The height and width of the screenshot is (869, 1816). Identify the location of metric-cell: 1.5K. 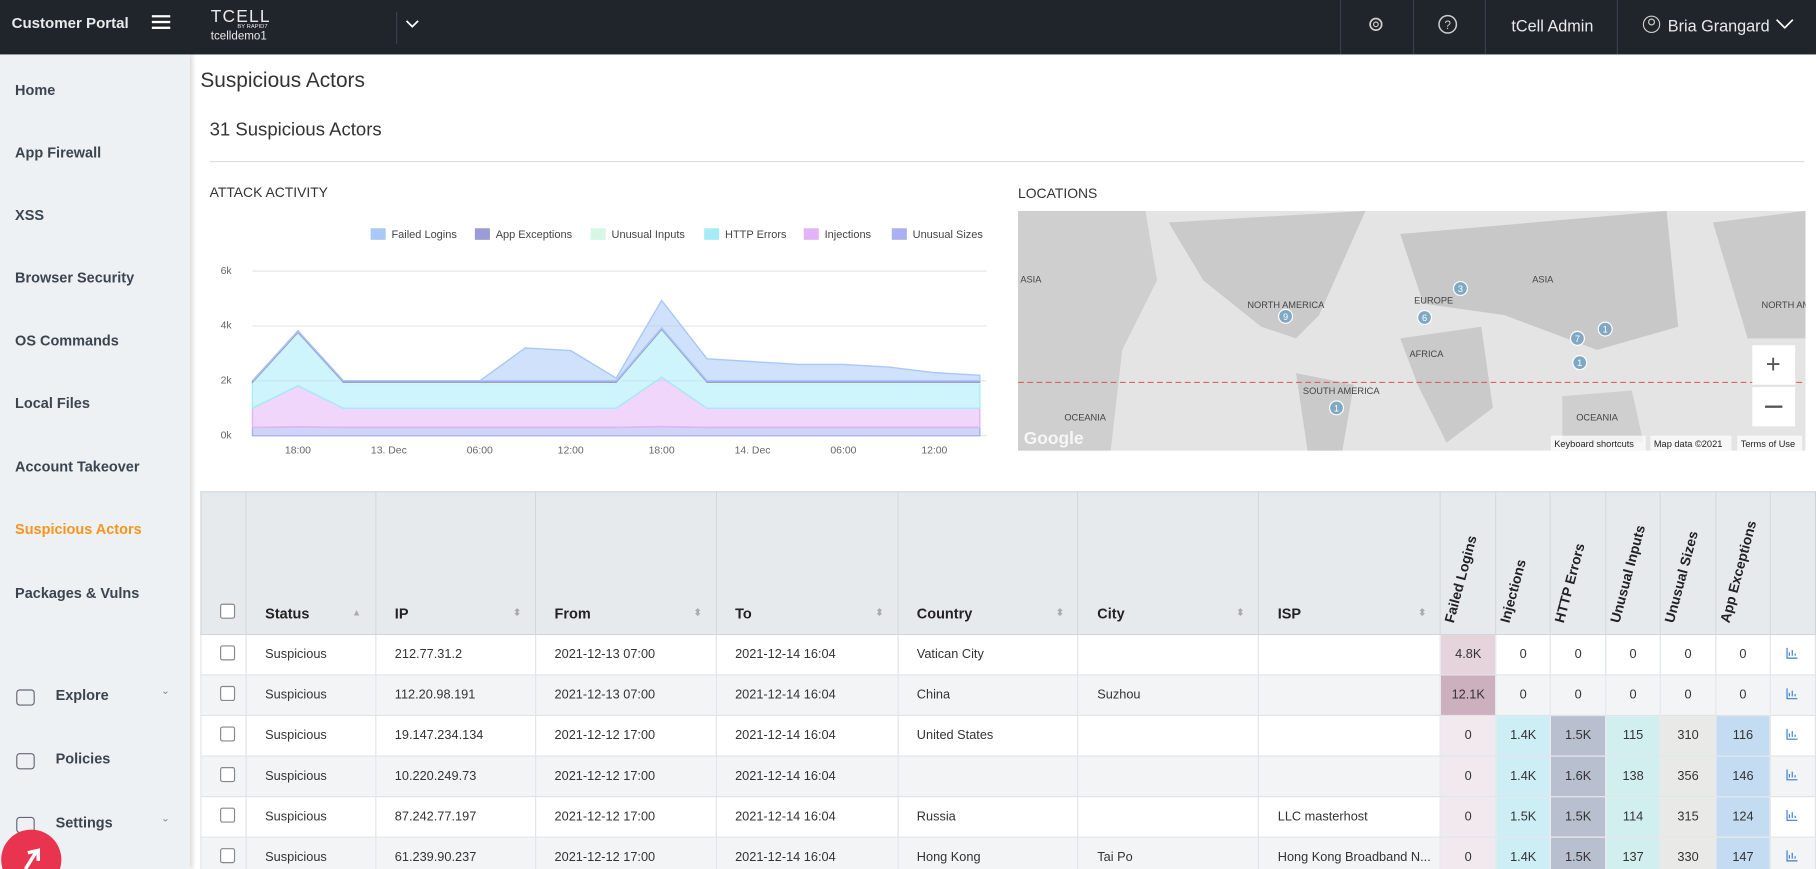
(1578, 852).